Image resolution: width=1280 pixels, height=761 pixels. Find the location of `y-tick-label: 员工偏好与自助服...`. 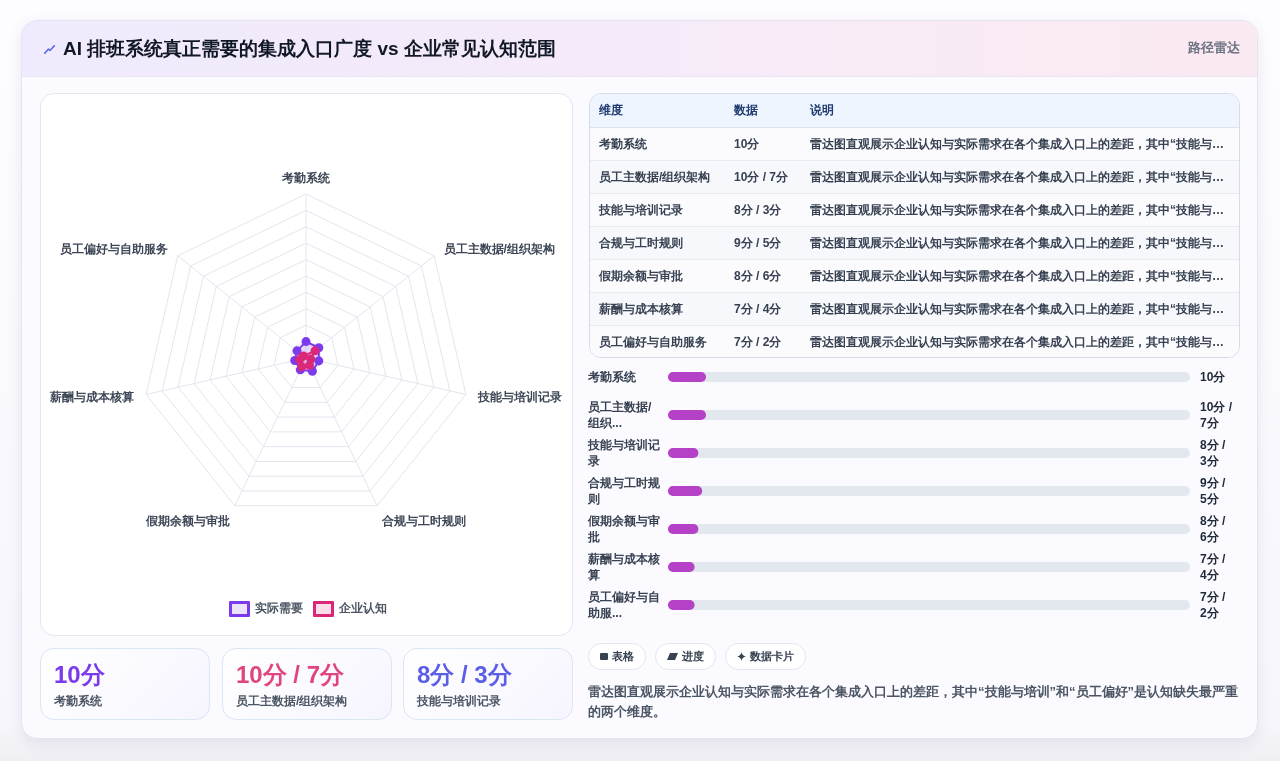

y-tick-label: 员工偏好与自助服... is located at coordinates (624, 605).